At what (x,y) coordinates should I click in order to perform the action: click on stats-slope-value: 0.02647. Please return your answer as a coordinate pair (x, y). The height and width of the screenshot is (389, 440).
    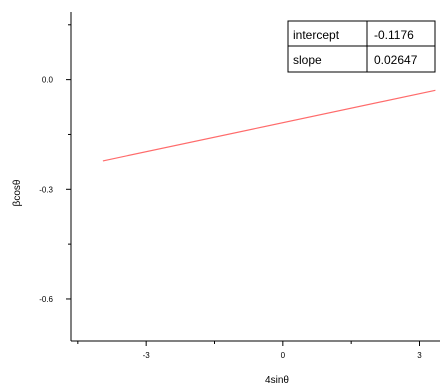
    Looking at the image, I should click on (396, 60).